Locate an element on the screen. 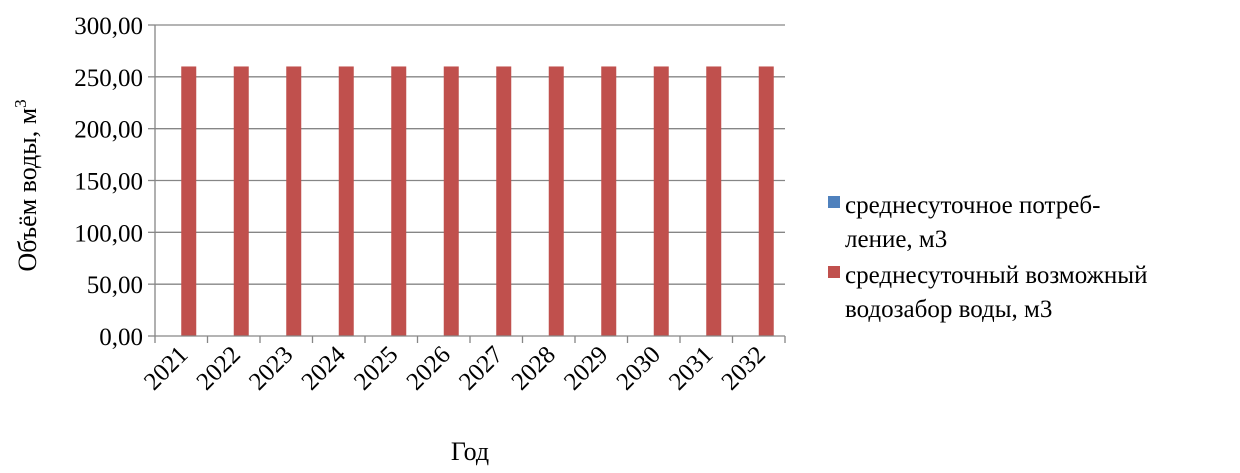 The width and height of the screenshot is (1240, 473). y-axis-title-text: Объём воды, м is located at coordinates (27, 190).